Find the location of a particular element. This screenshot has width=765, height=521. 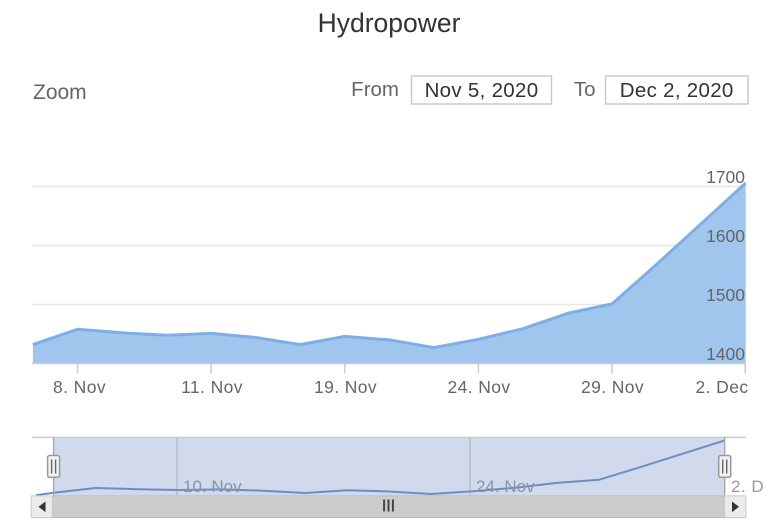

svg-text: 10. Nov is located at coordinates (212, 486).